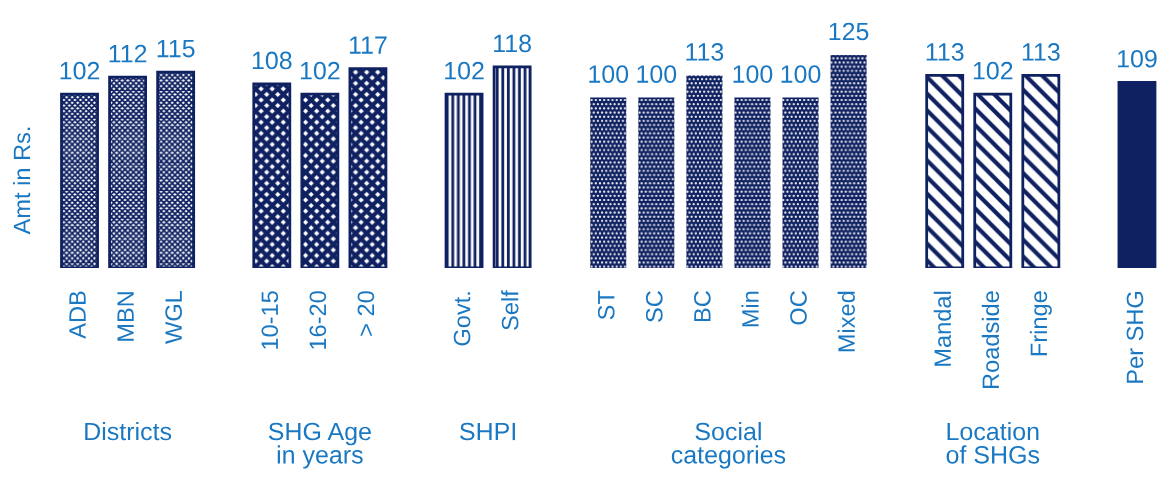 This screenshot has width=1163, height=488. I want to click on x-axis-title: Districts, so click(128, 431).